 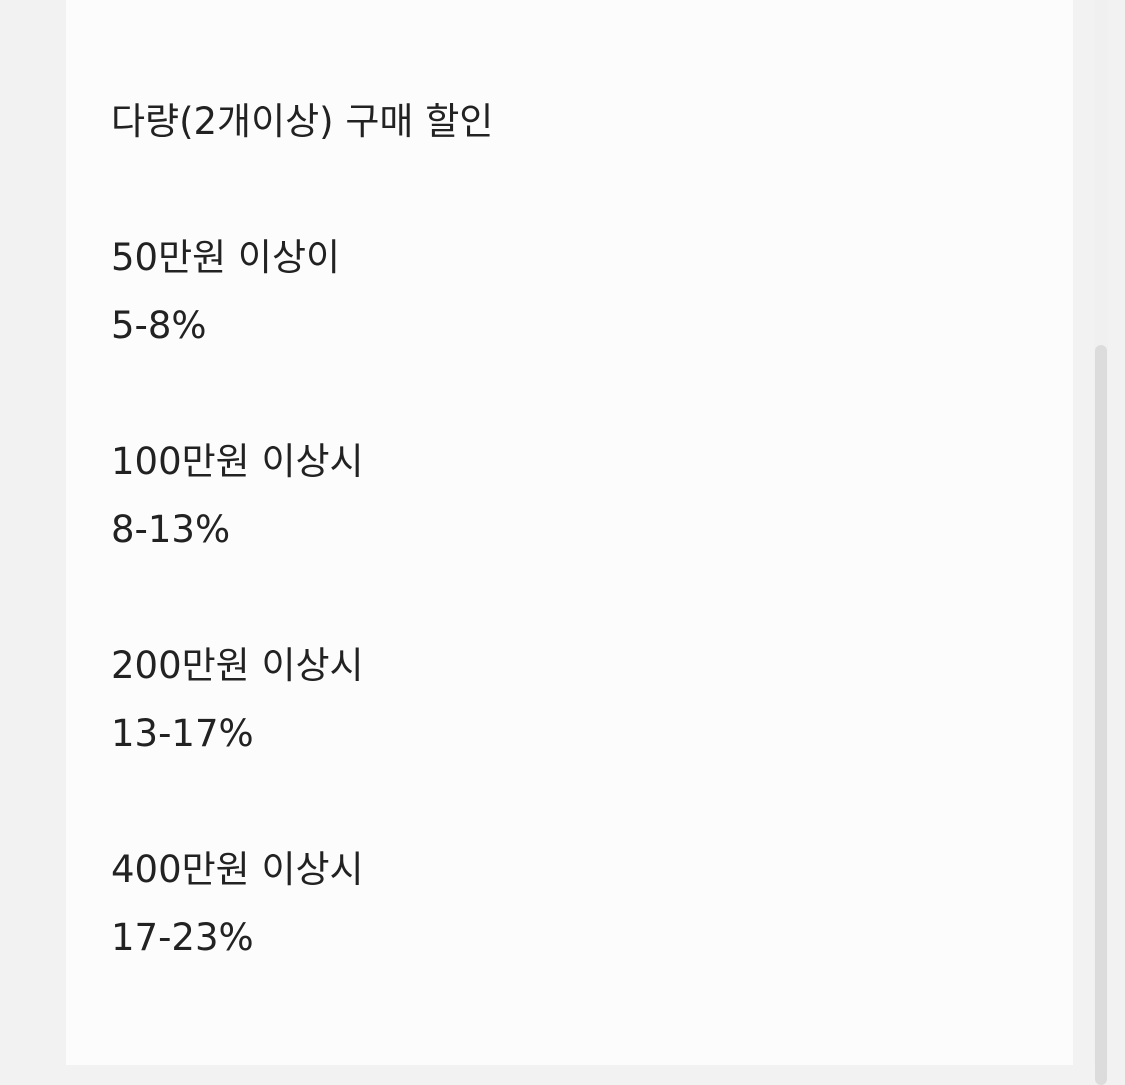 I want to click on tier-threshold: 50만원 이상이, so click(x=226, y=257).